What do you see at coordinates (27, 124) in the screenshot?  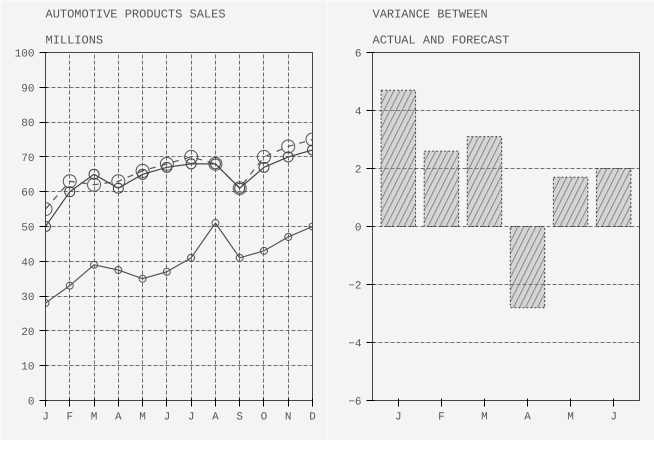 I see `y-tick-label: 80` at bounding box center [27, 124].